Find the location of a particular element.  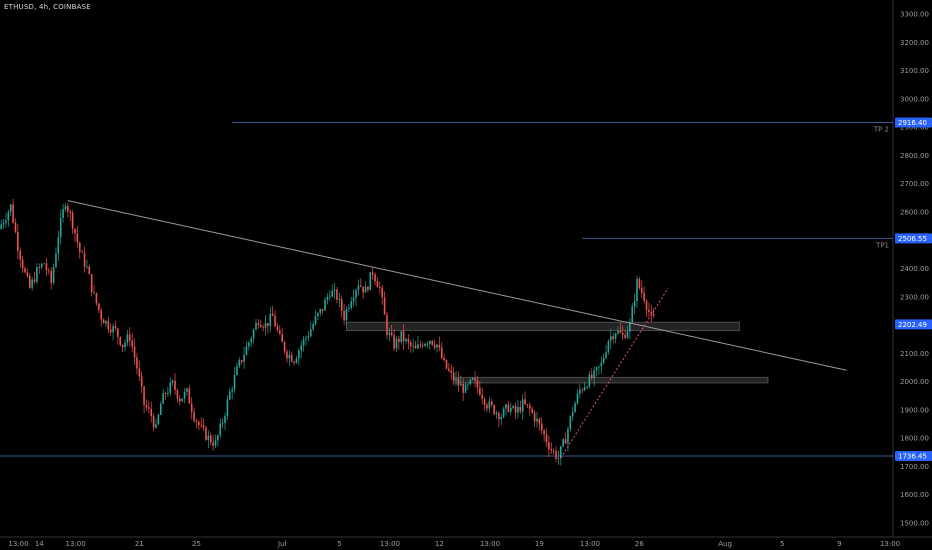

level-price-tag: 1736.45 is located at coordinates (912, 457).